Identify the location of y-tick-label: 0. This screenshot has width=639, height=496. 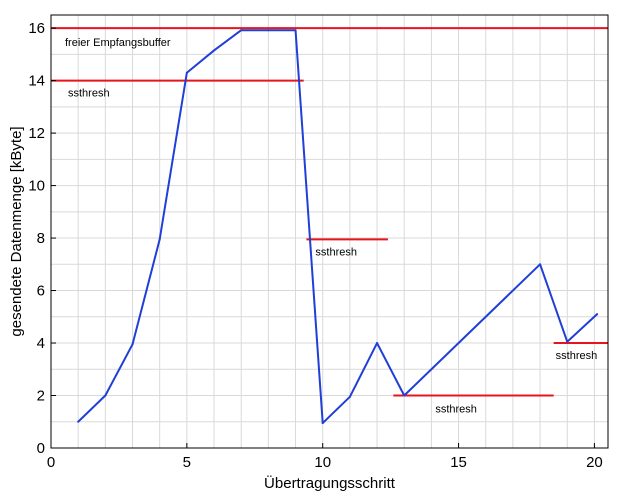
(41, 448).